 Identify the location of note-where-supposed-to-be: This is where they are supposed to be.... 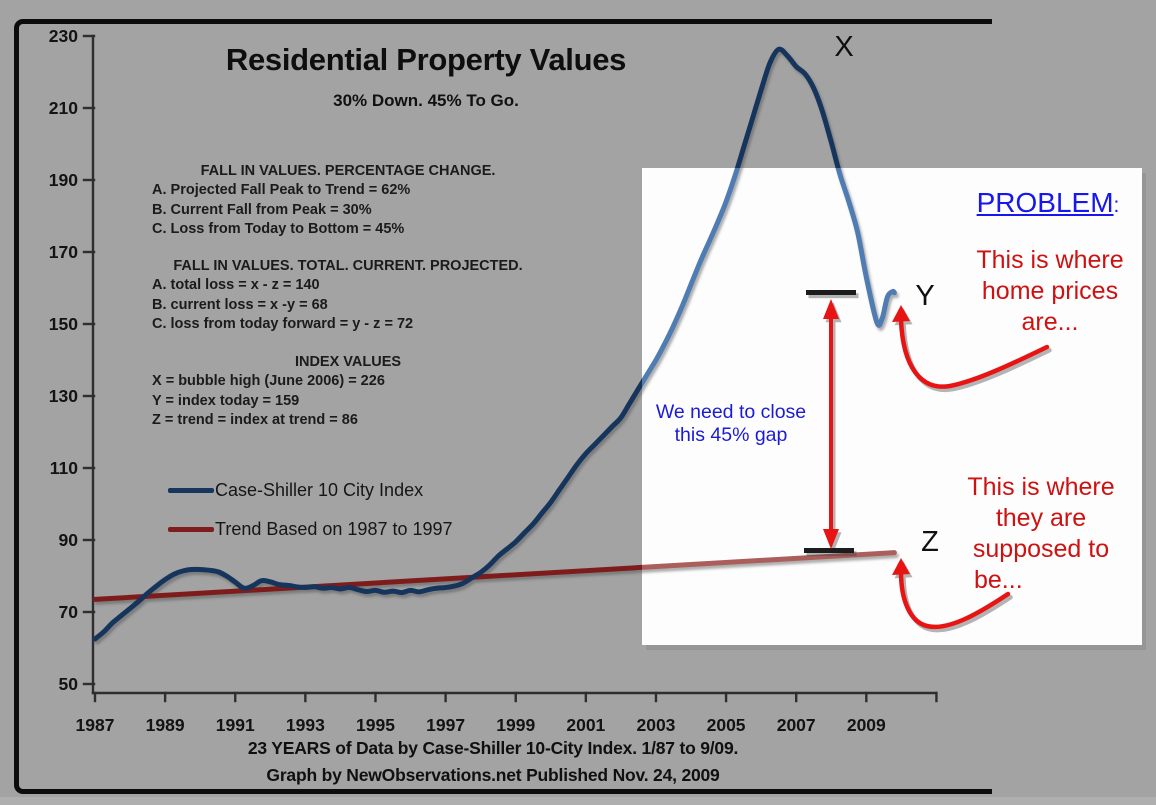
(1041, 534).